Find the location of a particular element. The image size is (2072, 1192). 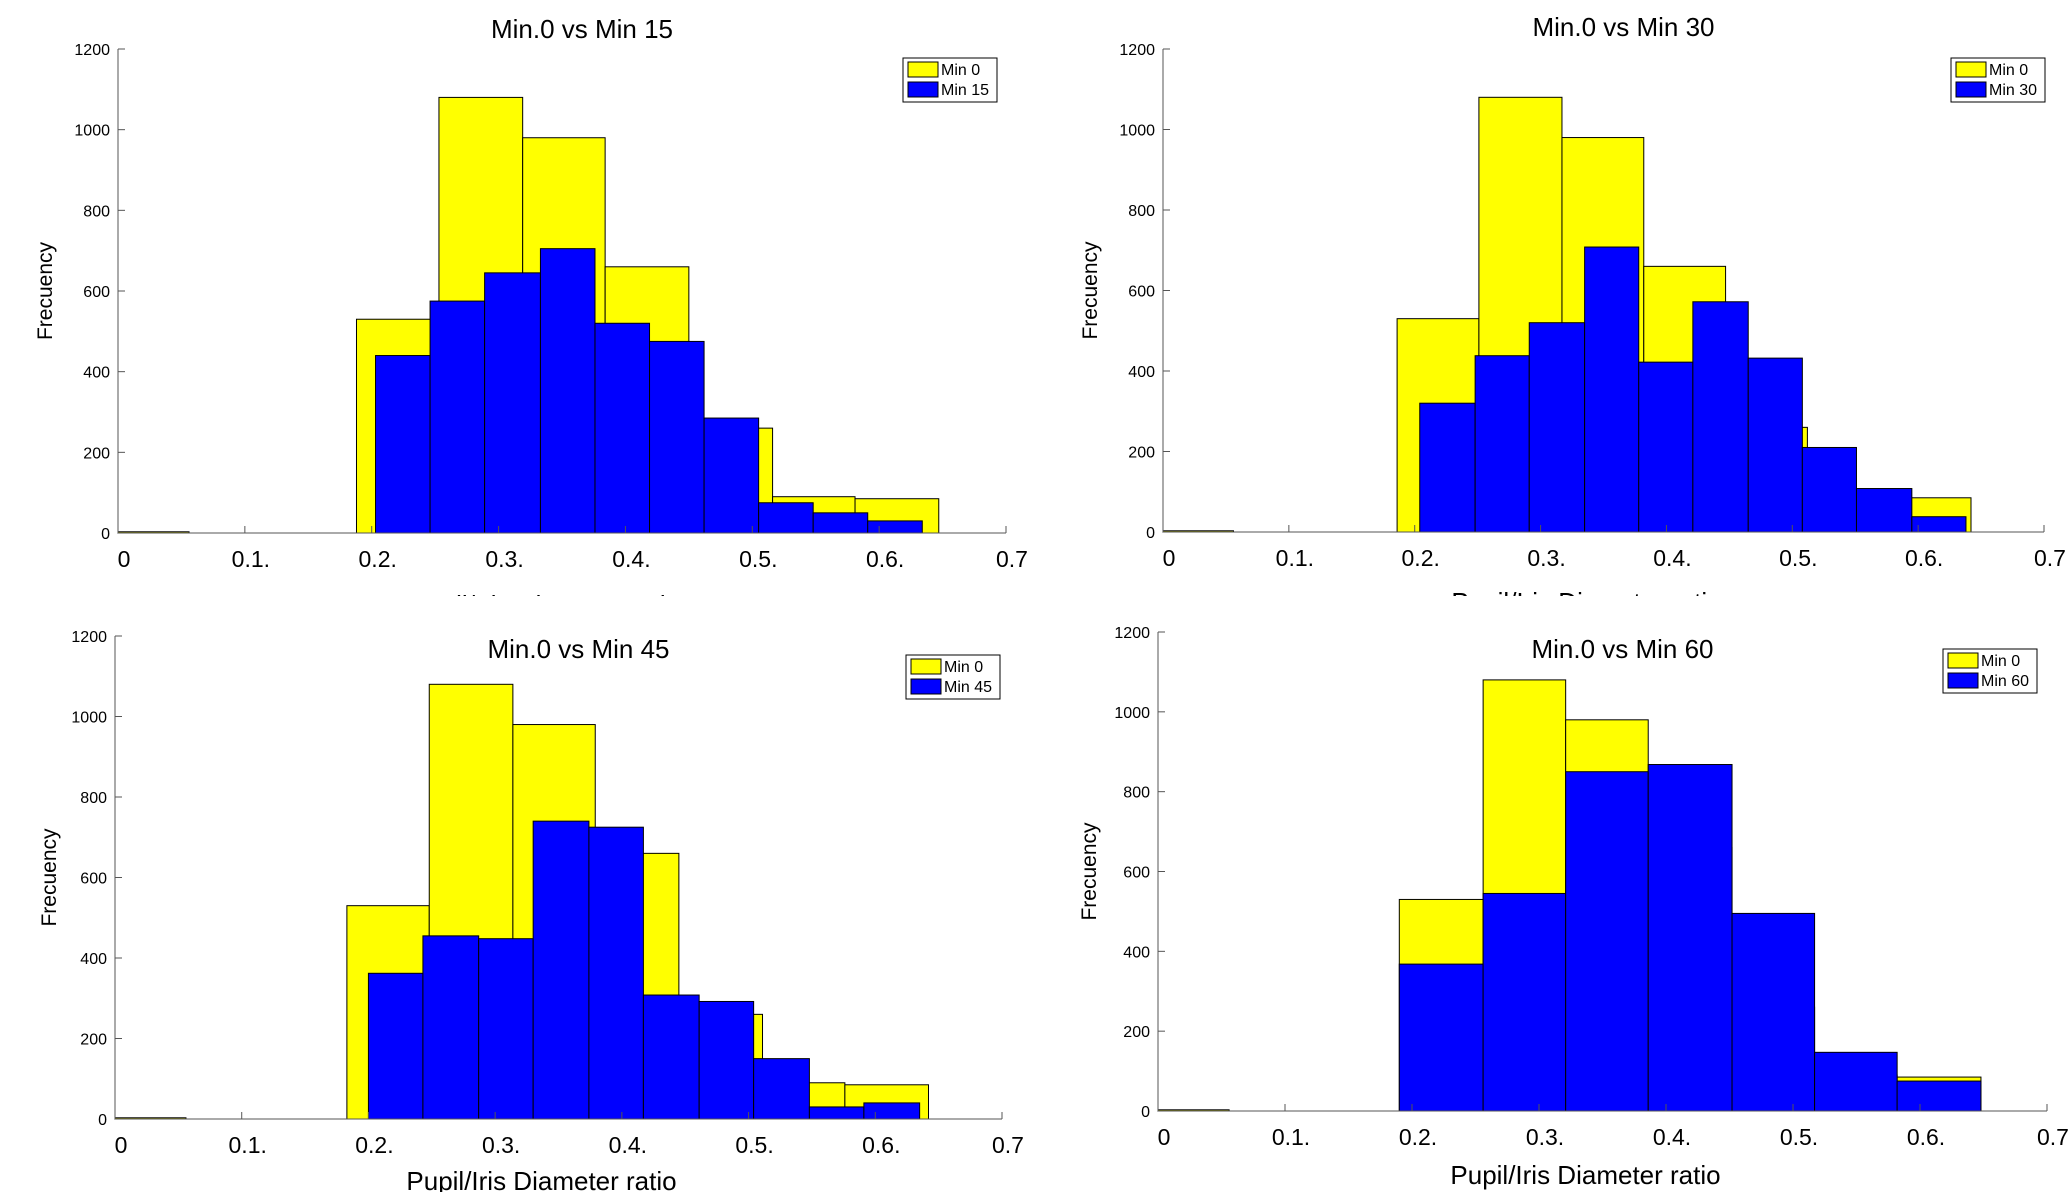

legend: Min 0 Min 45 is located at coordinates (953, 677).